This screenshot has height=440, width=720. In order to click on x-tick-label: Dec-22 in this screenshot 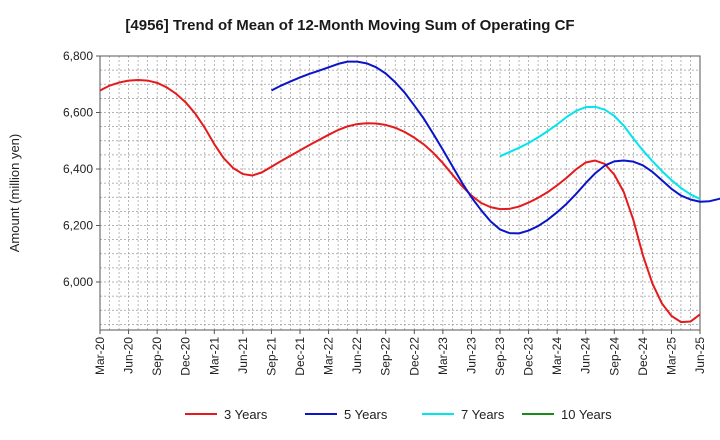, I will do `click(414, 356)`.